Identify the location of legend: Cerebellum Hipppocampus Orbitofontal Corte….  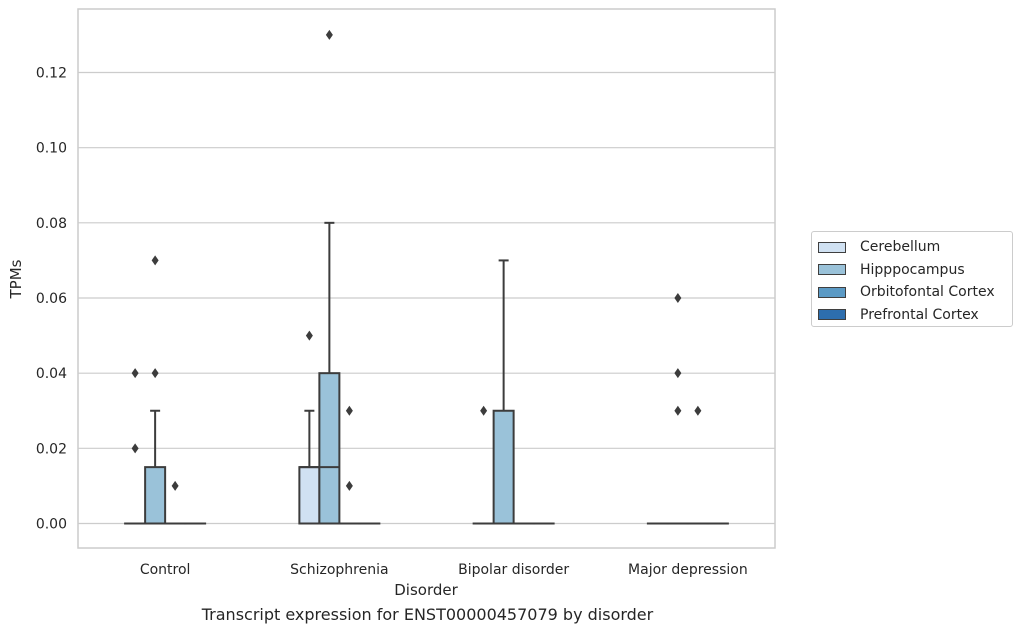
(912, 279).